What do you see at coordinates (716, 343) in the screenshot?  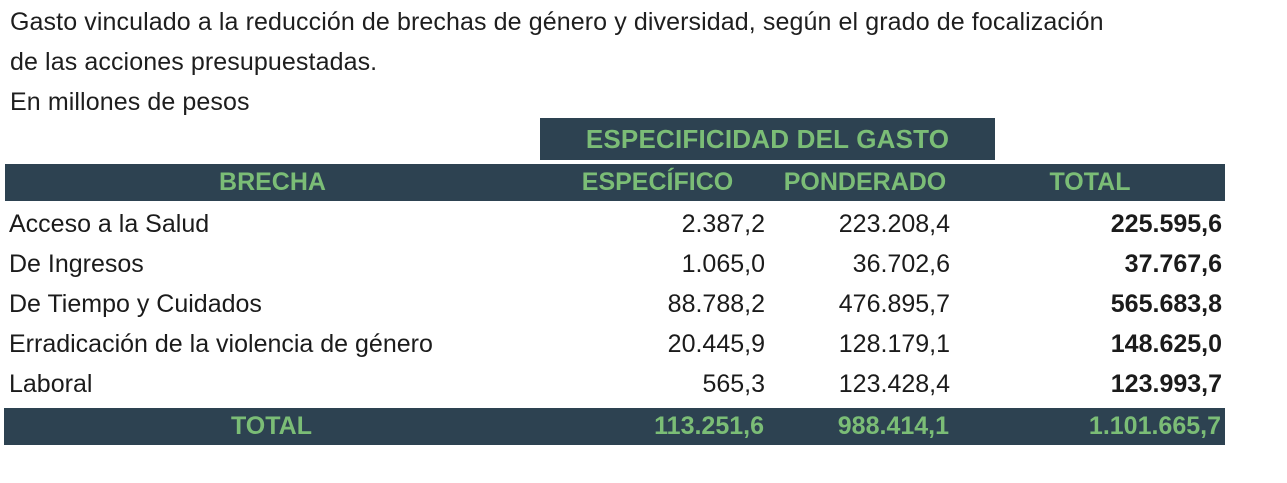 I see `cell-especifico: 20.445,9` at bounding box center [716, 343].